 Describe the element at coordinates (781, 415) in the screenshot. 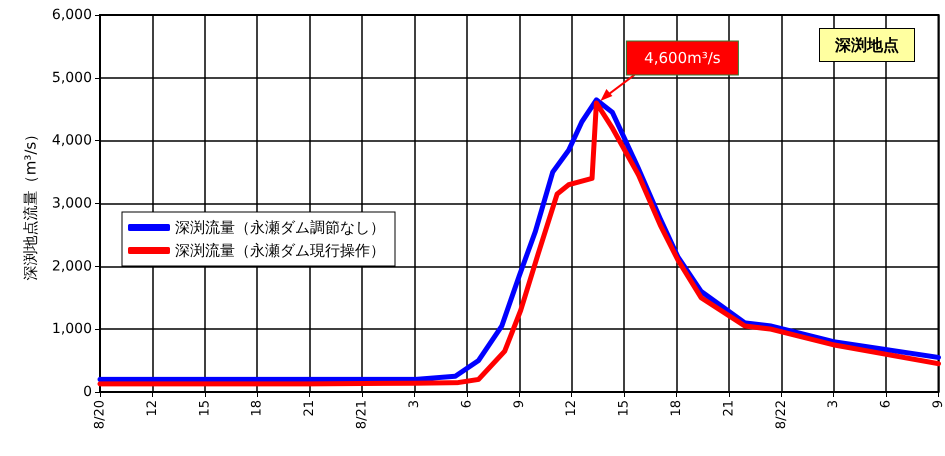

I see `x-tick-label: 8/22` at that location.